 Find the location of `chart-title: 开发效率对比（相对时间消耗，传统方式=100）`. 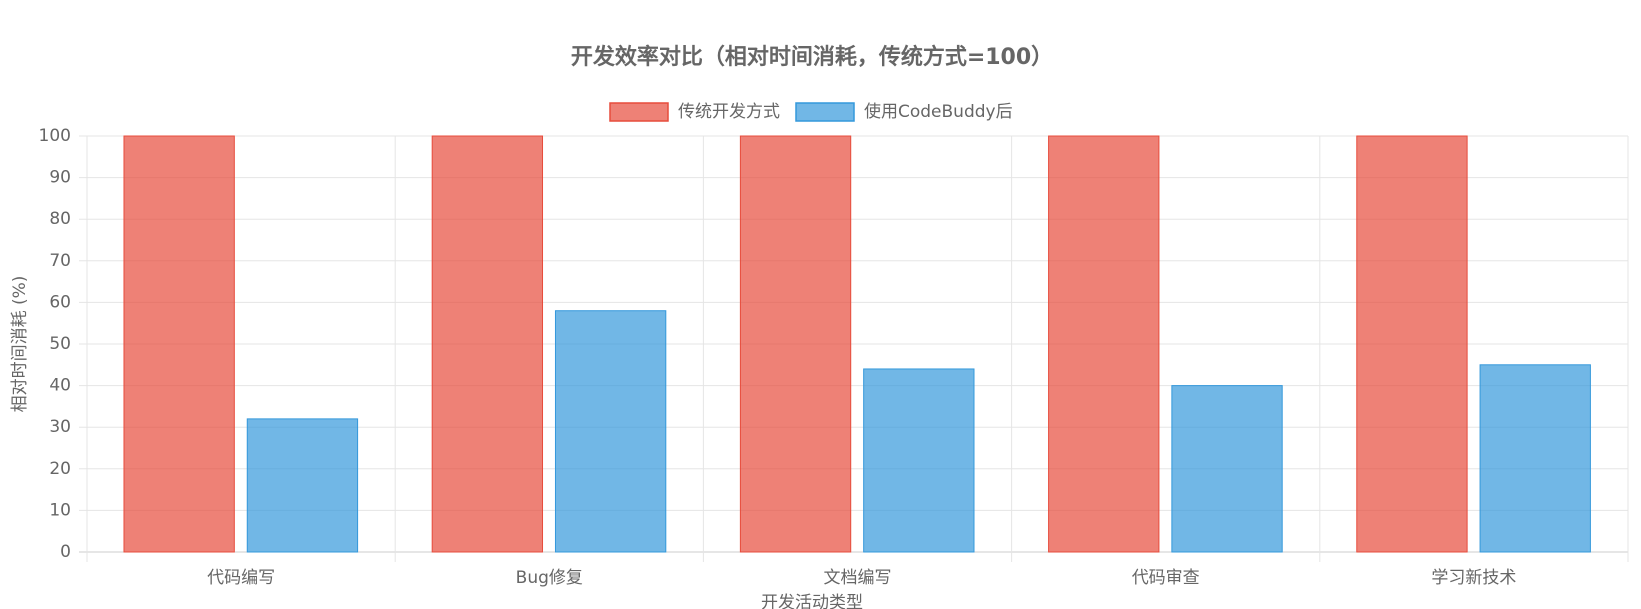

chart-title: 开发效率对比（相对时间消耗，传统方式=100） is located at coordinates (812, 57).